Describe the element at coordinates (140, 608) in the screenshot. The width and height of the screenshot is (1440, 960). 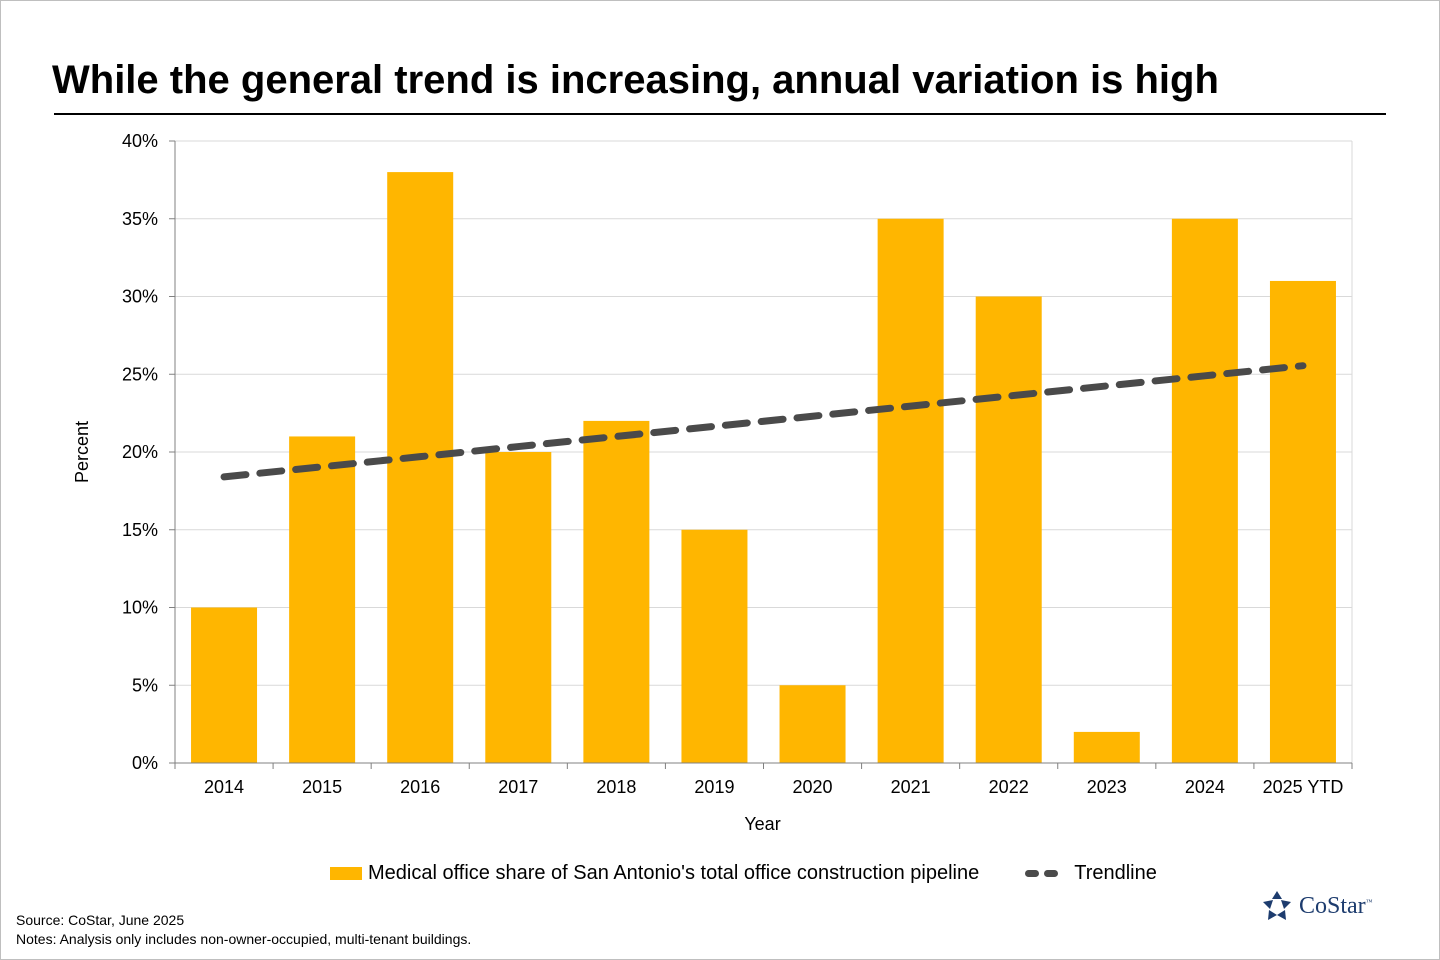
I see `y-tick-label: 10%` at that location.